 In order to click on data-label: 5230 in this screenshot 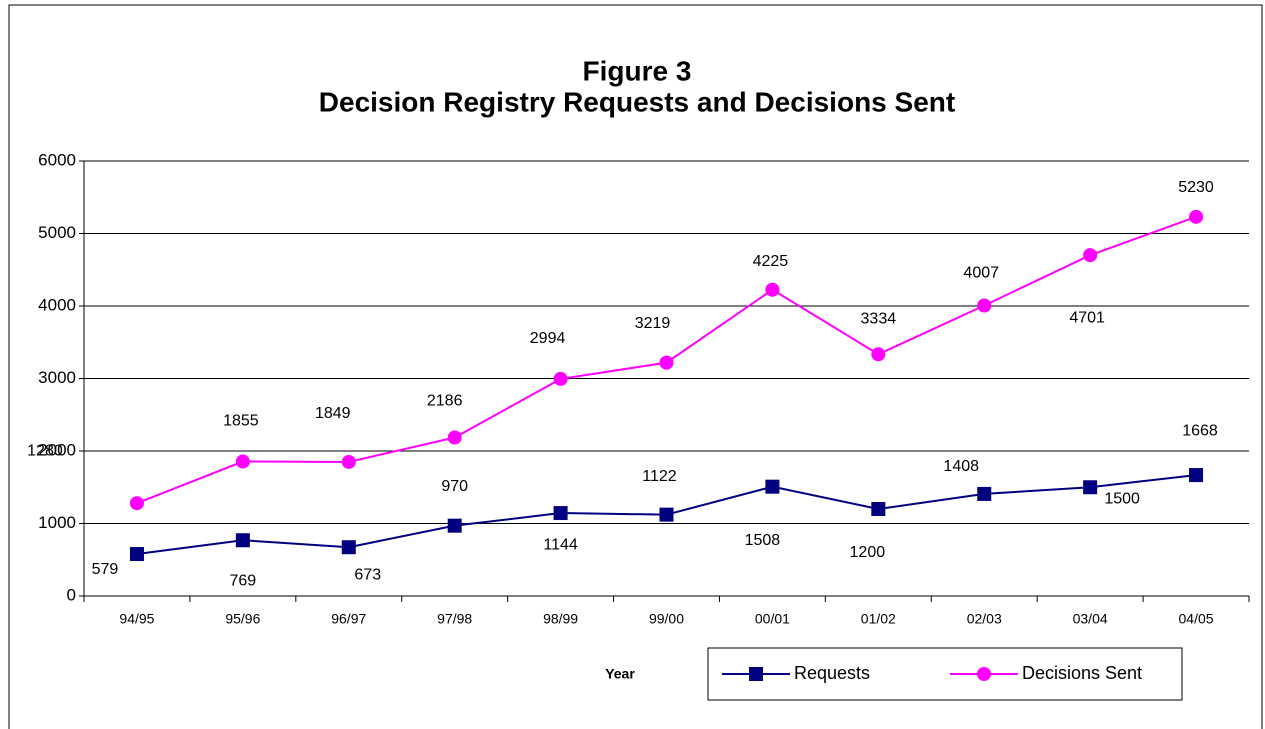, I will do `click(1196, 187)`.